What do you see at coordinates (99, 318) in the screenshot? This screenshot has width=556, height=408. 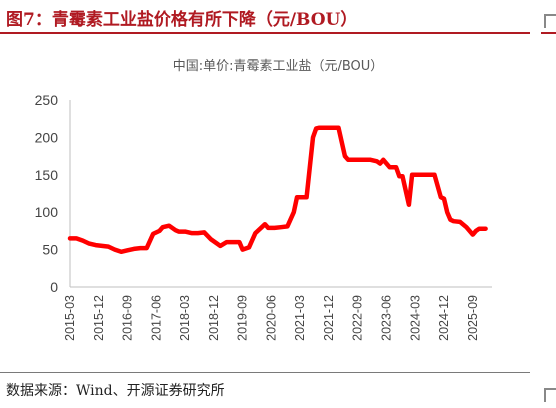 I see `x-tick-label: 2015-12` at bounding box center [99, 318].